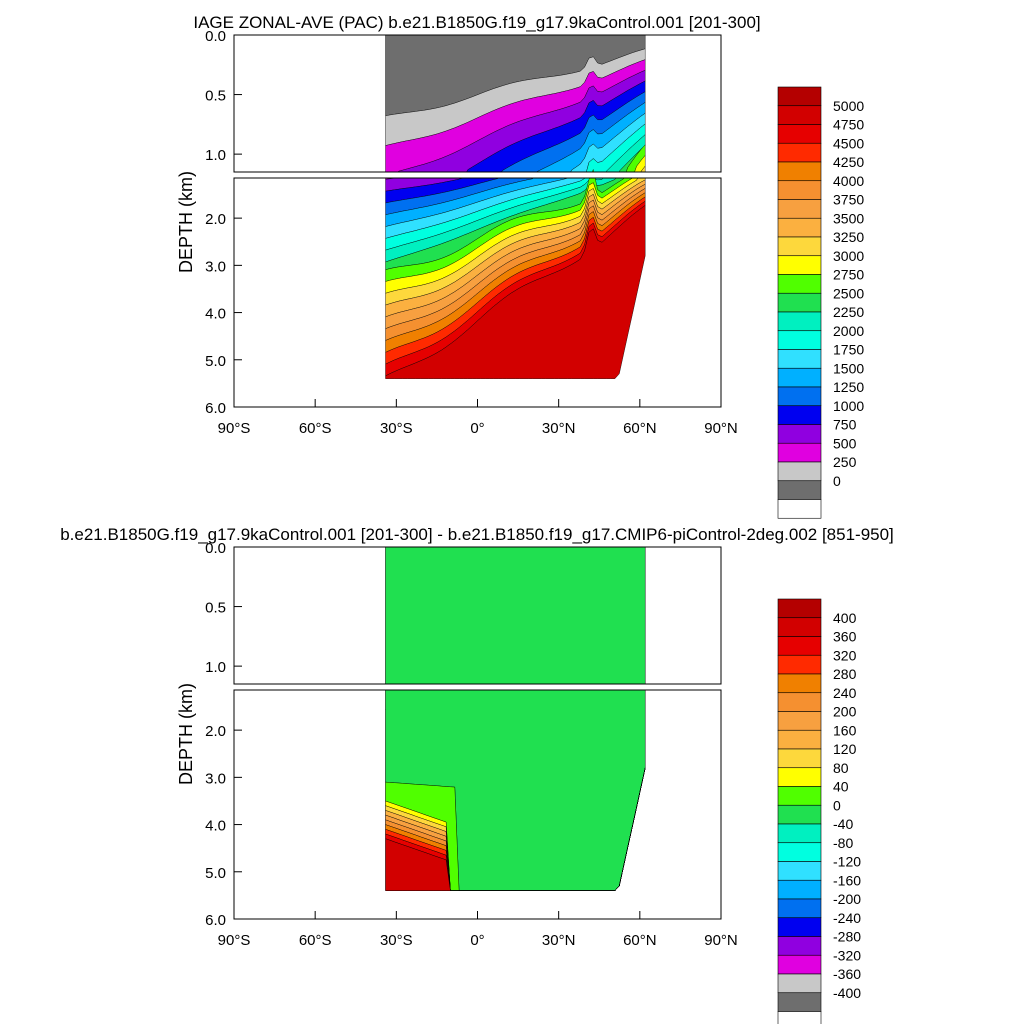 Image resolution: width=1024 pixels, height=1024 pixels. Describe the element at coordinates (847, 862) in the screenshot. I see `colorbar-label: -120` at that location.